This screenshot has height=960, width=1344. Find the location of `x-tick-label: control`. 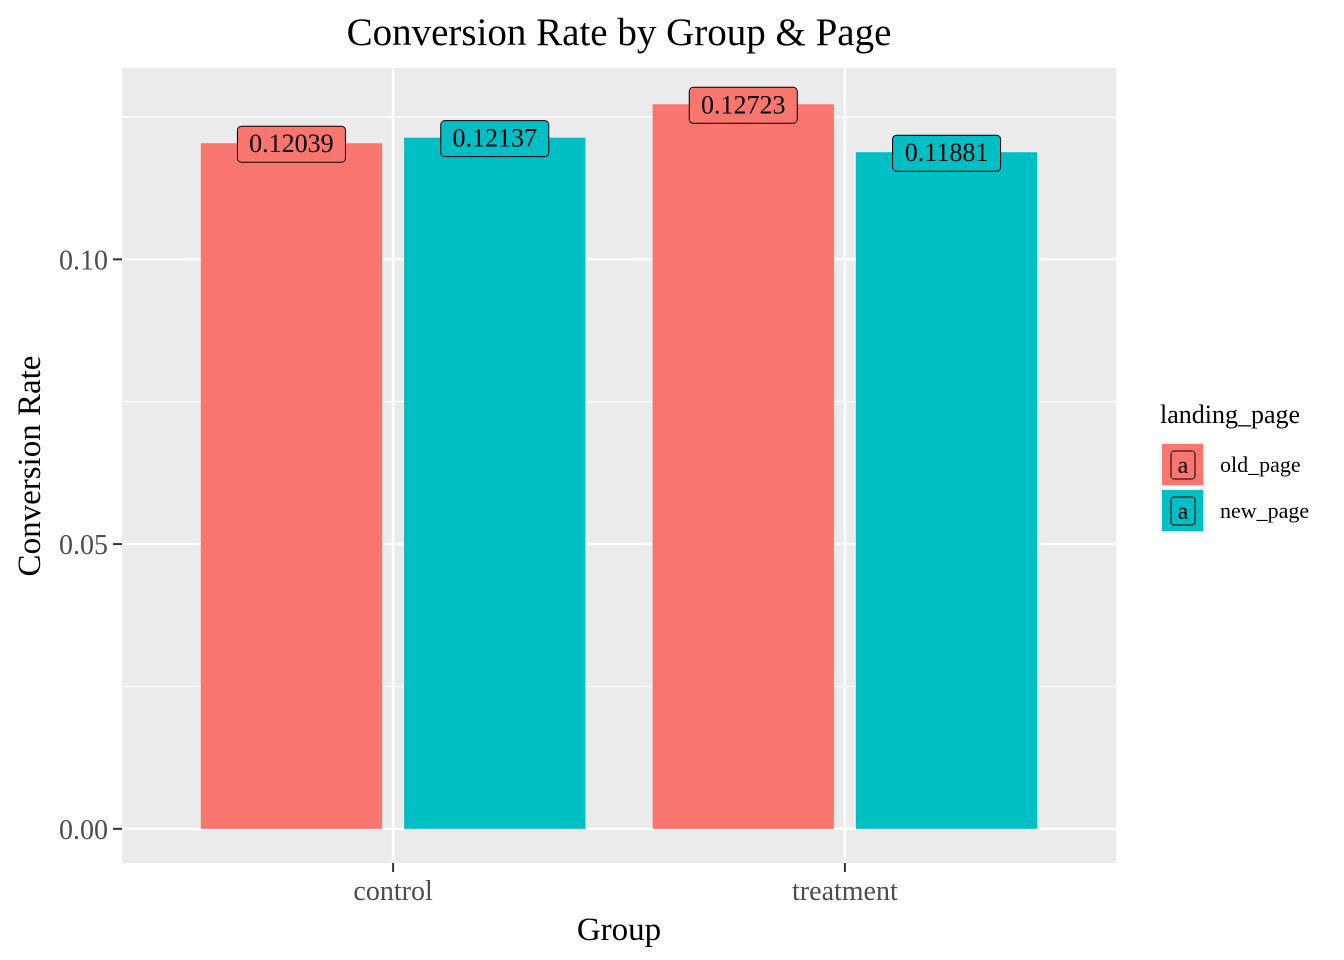

x-tick-label: control is located at coordinates (393, 891).